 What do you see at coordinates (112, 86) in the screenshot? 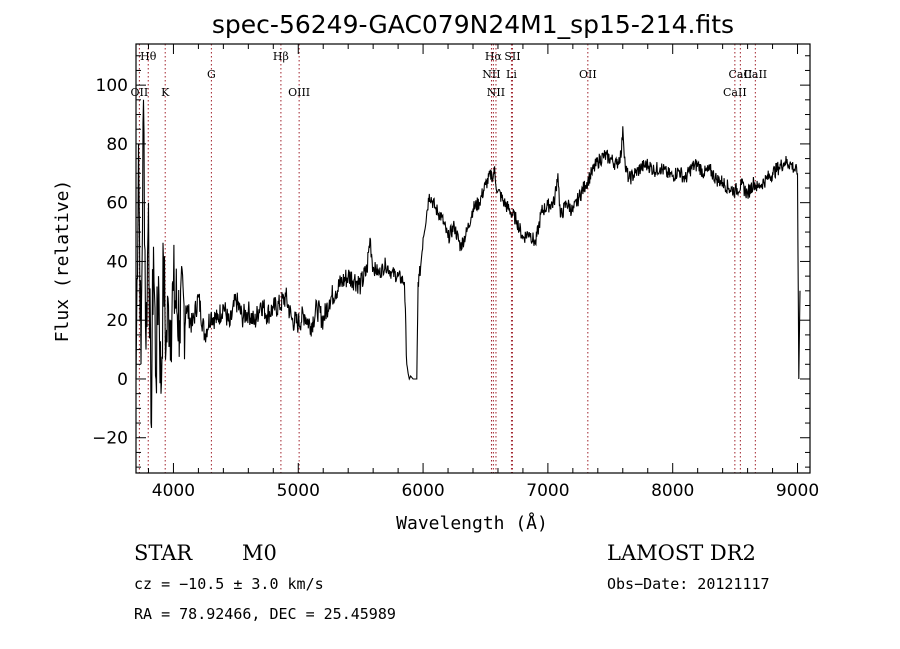
I see `y-tick-label: 100` at bounding box center [112, 86].